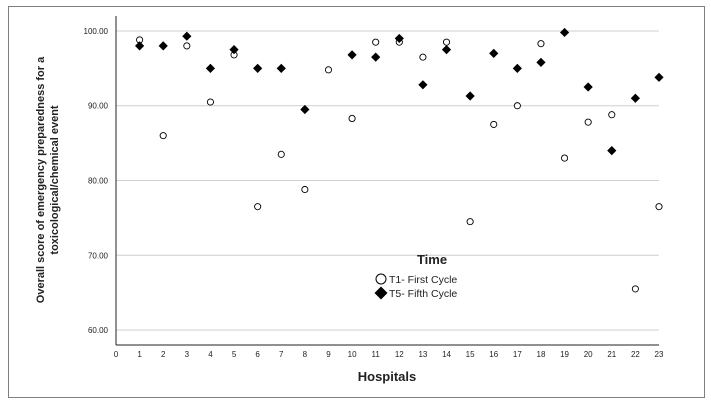 The height and width of the screenshot is (407, 711). What do you see at coordinates (305, 354) in the screenshot?
I see `x-tick-label: 8` at bounding box center [305, 354].